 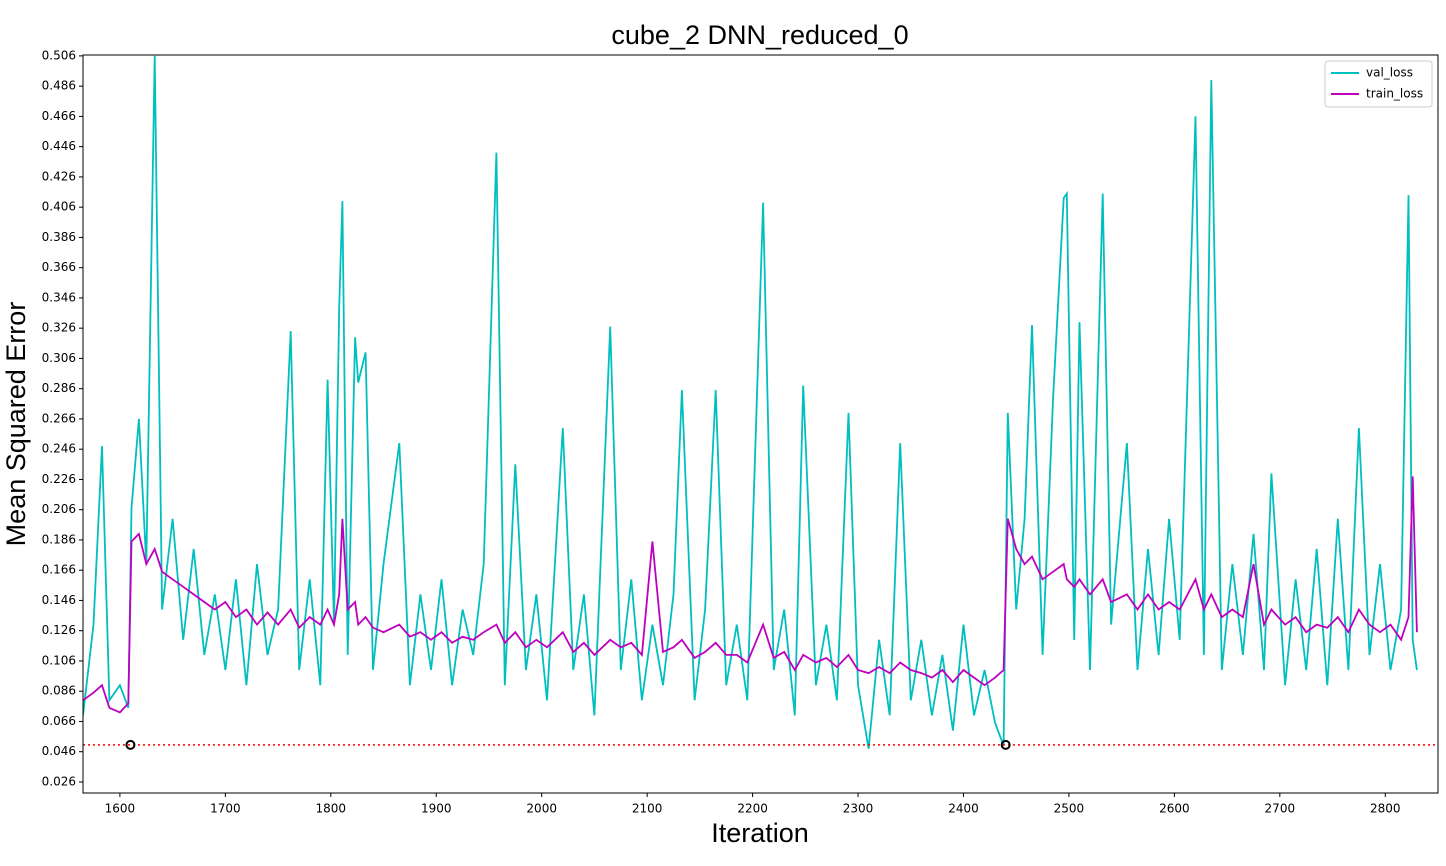 I want to click on x-tick-label: 1700, so click(x=225, y=809).